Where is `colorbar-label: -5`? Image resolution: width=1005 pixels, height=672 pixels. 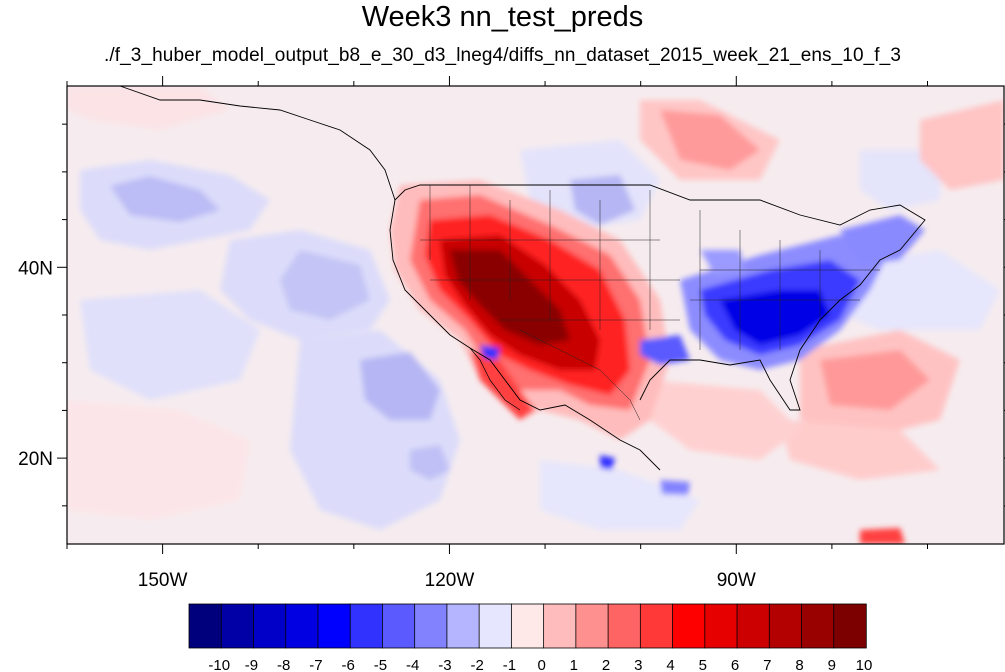
colorbar-label: -5 is located at coordinates (380, 664).